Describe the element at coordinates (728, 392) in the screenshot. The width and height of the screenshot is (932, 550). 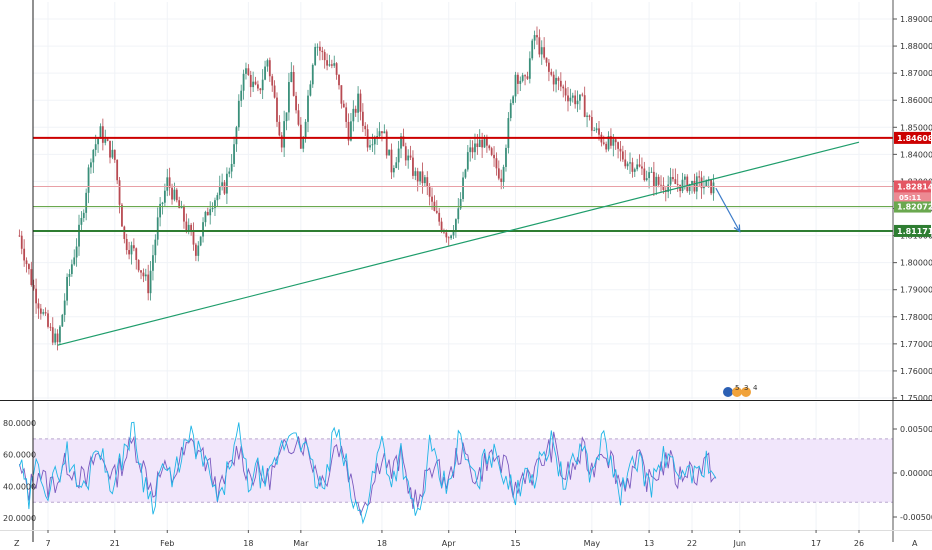
I see `flag-icon` at that location.